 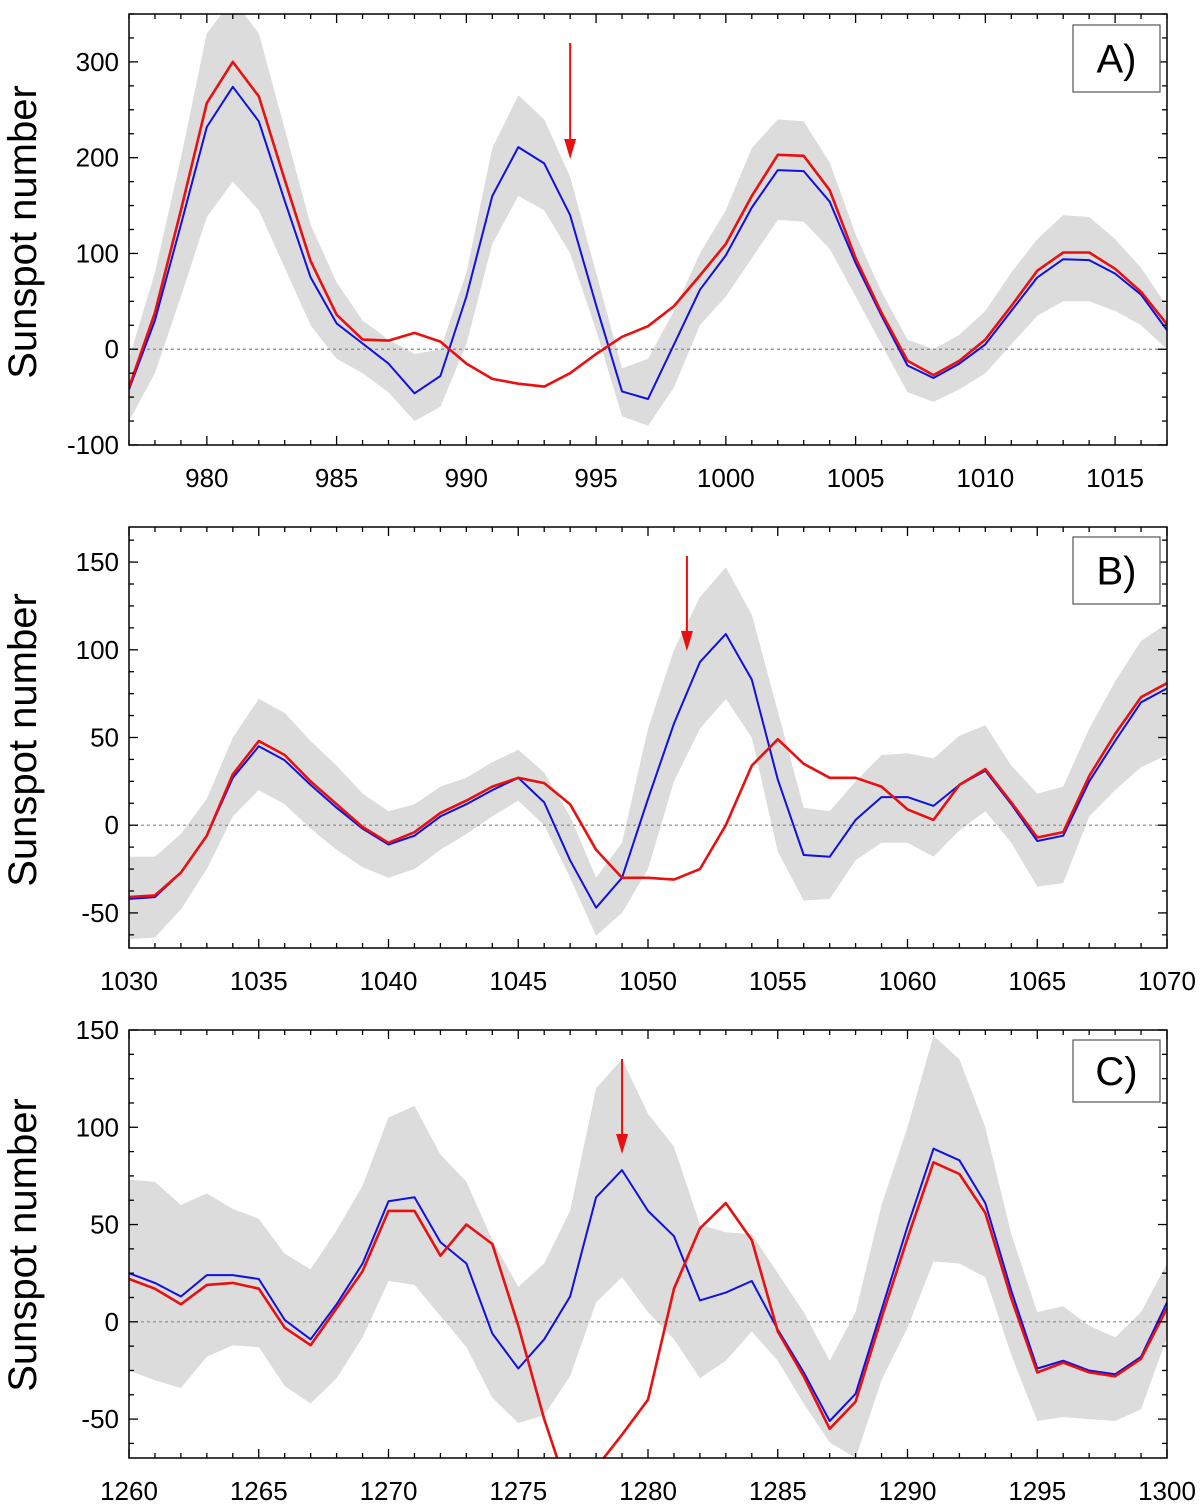 What do you see at coordinates (259, 981) in the screenshot?
I see `x-tick-label: 1035` at bounding box center [259, 981].